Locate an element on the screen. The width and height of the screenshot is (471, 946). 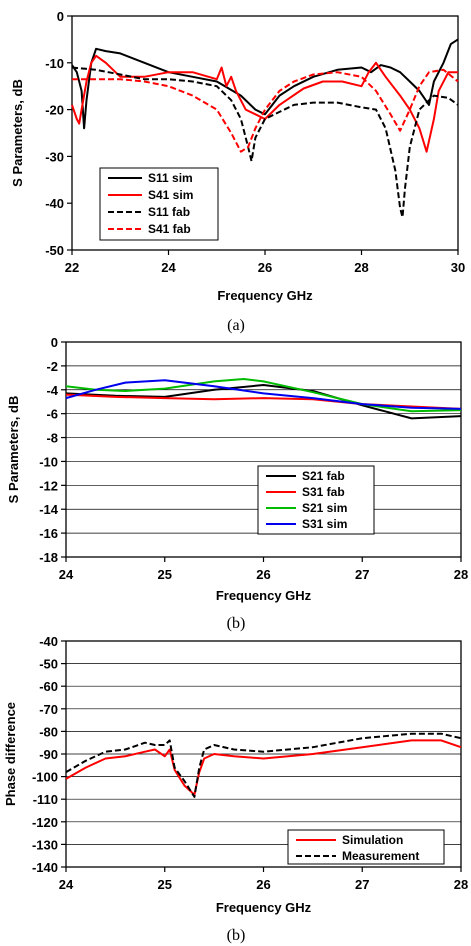
y-tick-label: -4 is located at coordinates (52, 390).